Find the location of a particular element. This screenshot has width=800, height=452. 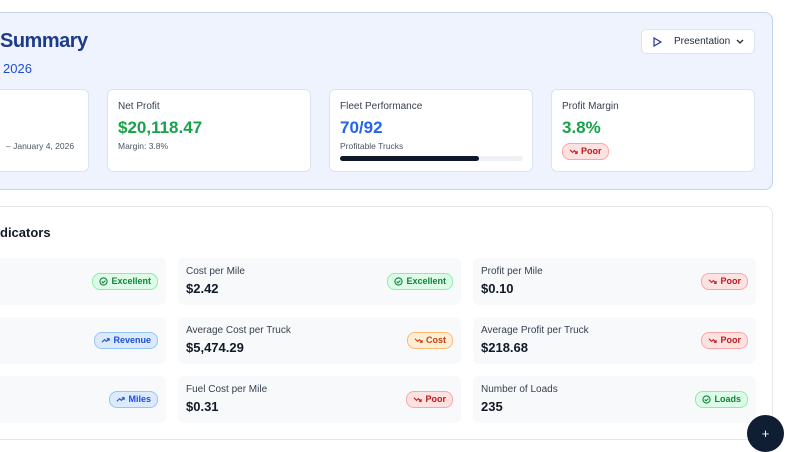

kpi-value: $5,474.29 is located at coordinates (215, 347).